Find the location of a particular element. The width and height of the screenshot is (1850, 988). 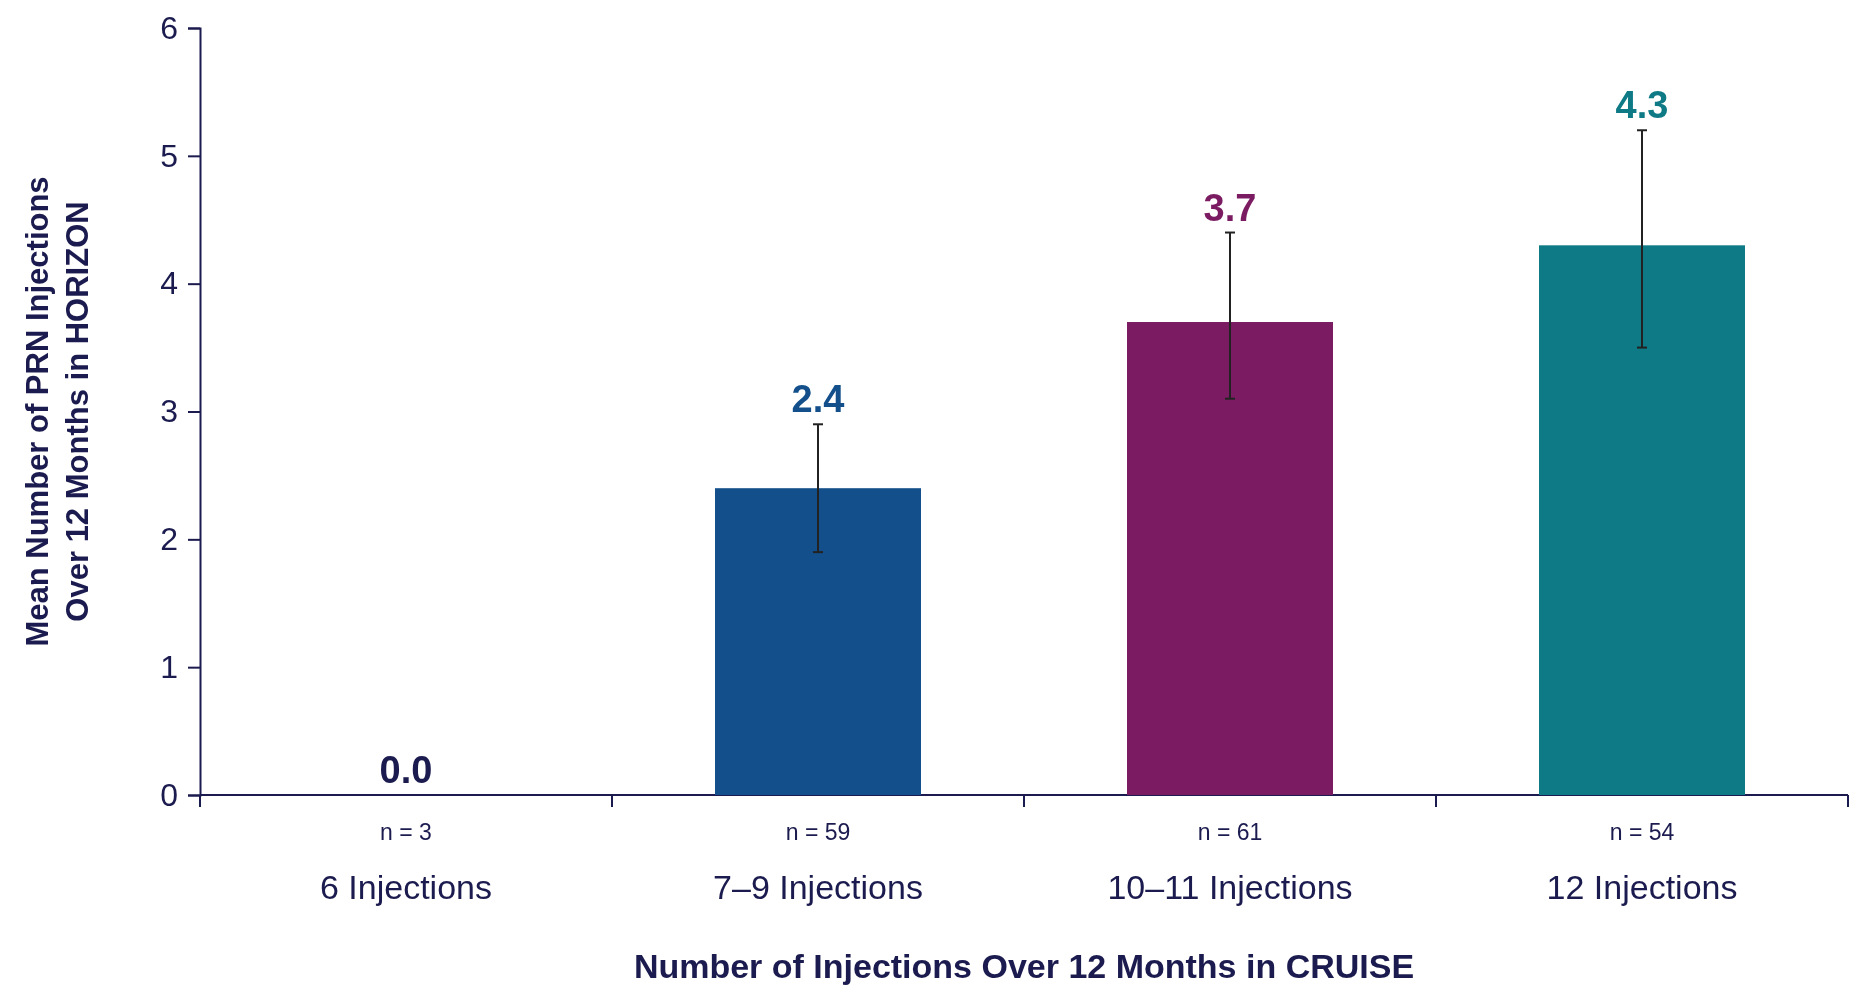

y-tick-label: 0 is located at coordinates (169, 794).